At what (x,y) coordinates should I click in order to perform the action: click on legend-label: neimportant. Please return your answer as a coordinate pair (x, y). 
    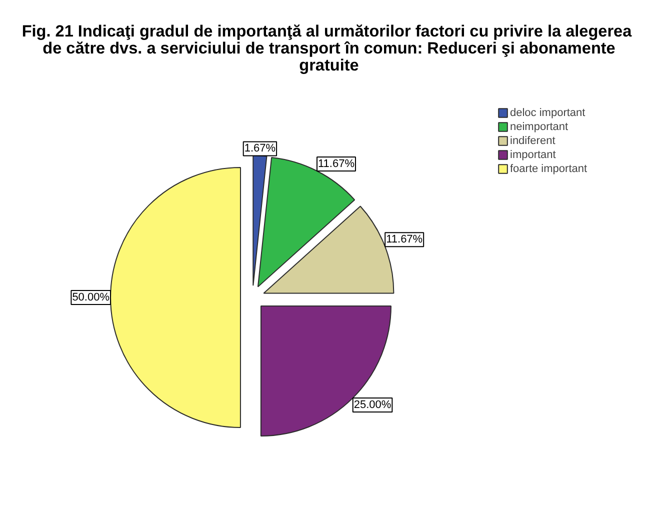
    Looking at the image, I should click on (539, 126).